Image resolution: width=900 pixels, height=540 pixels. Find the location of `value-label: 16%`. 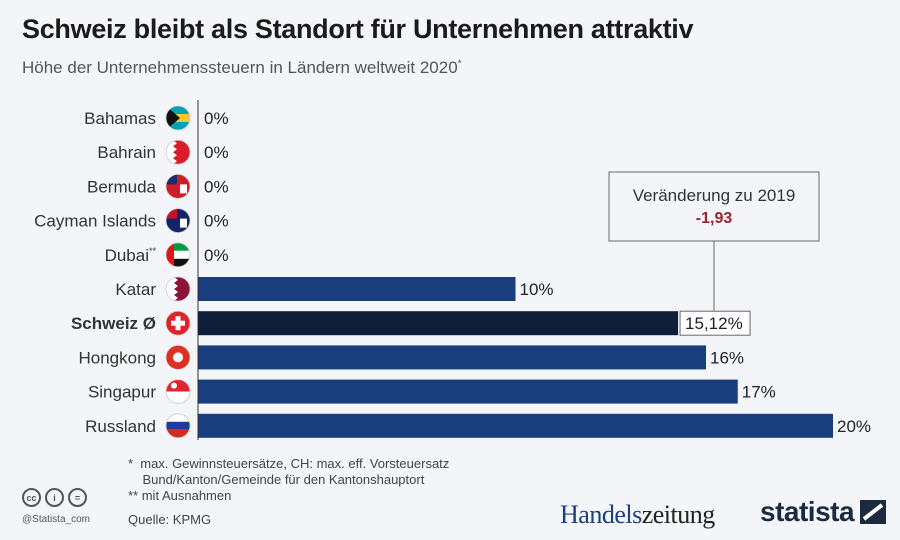

value-label: 16% is located at coordinates (727, 357).